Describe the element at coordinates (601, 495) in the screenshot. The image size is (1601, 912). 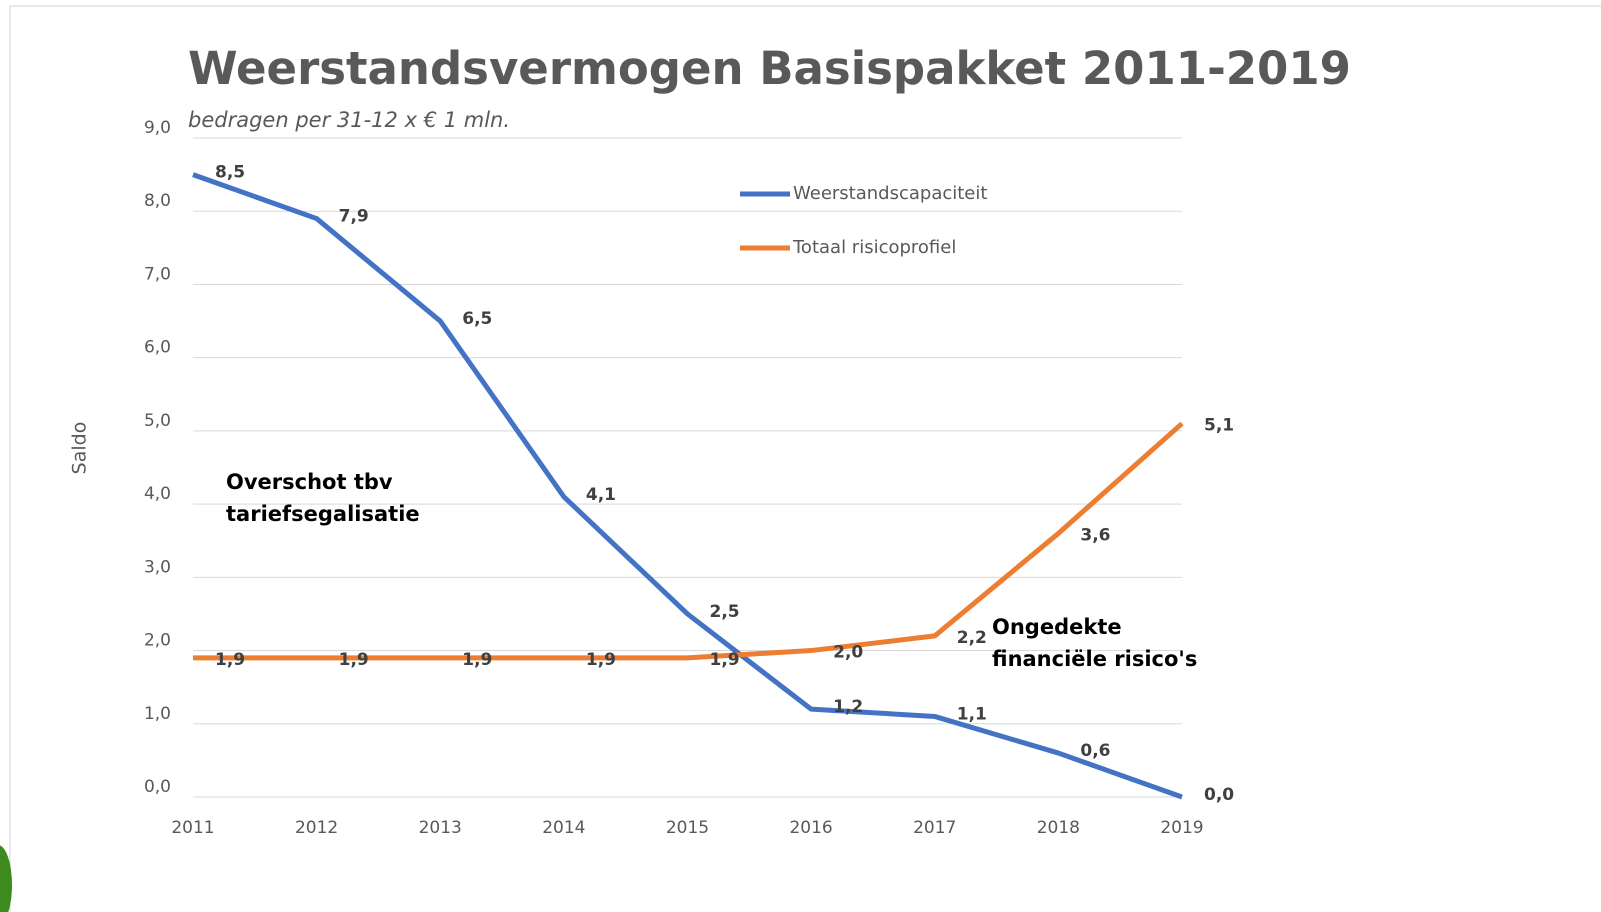
I see `data-label: 4,1` at that location.